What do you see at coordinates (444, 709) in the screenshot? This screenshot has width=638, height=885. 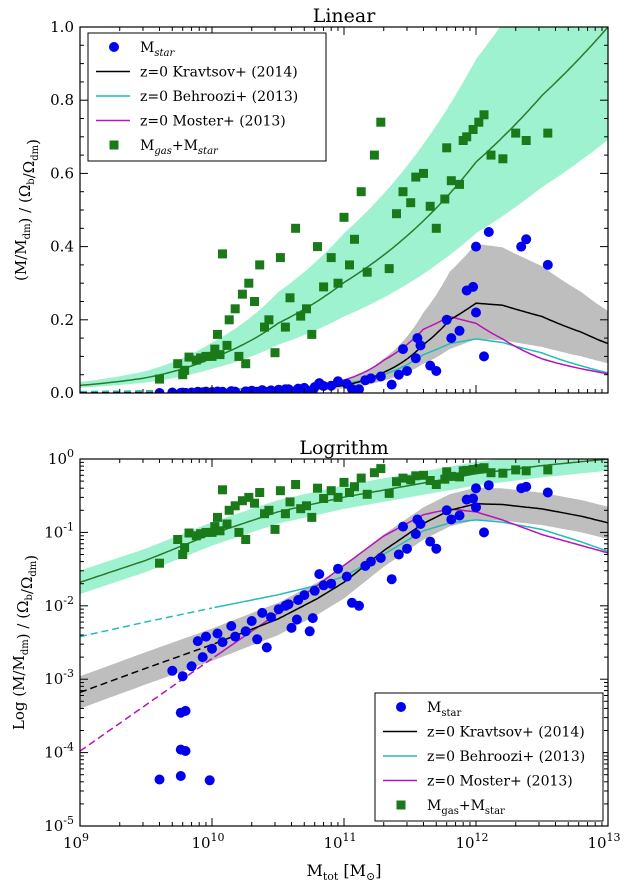 I see `legend-label: Mstar` at bounding box center [444, 709].